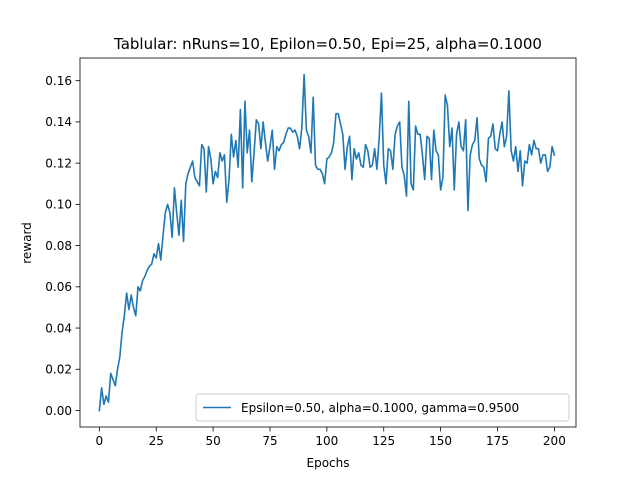  I want to click on y-tick-label: 0.12, so click(58, 163).